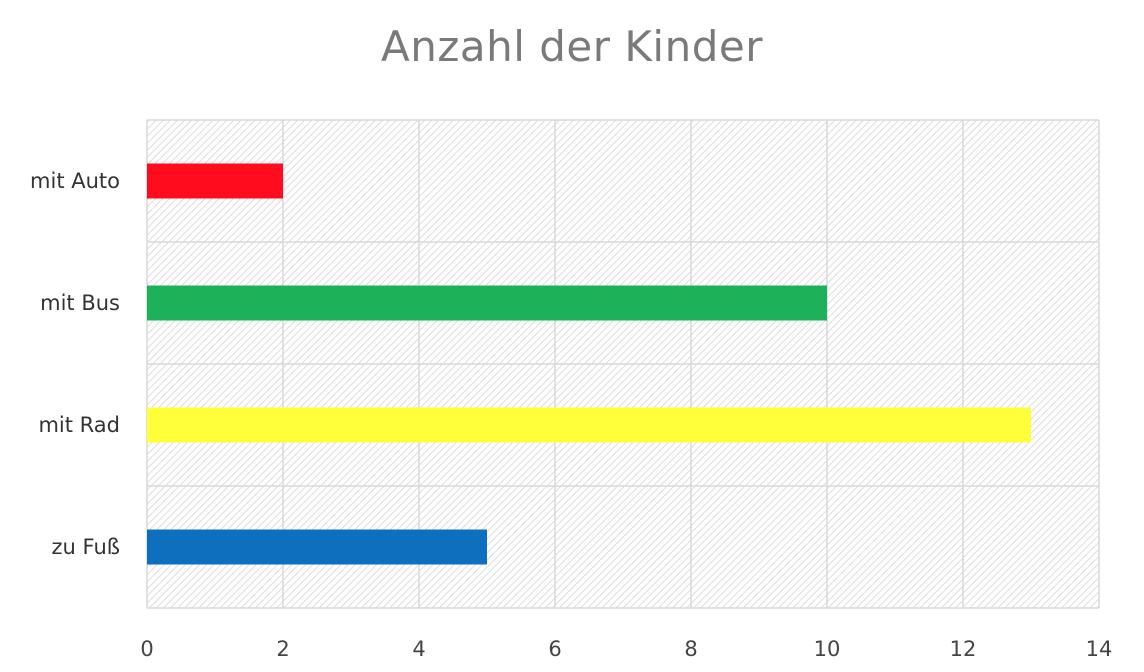  What do you see at coordinates (75, 181) in the screenshot?
I see `category-label: mit Auto` at bounding box center [75, 181].